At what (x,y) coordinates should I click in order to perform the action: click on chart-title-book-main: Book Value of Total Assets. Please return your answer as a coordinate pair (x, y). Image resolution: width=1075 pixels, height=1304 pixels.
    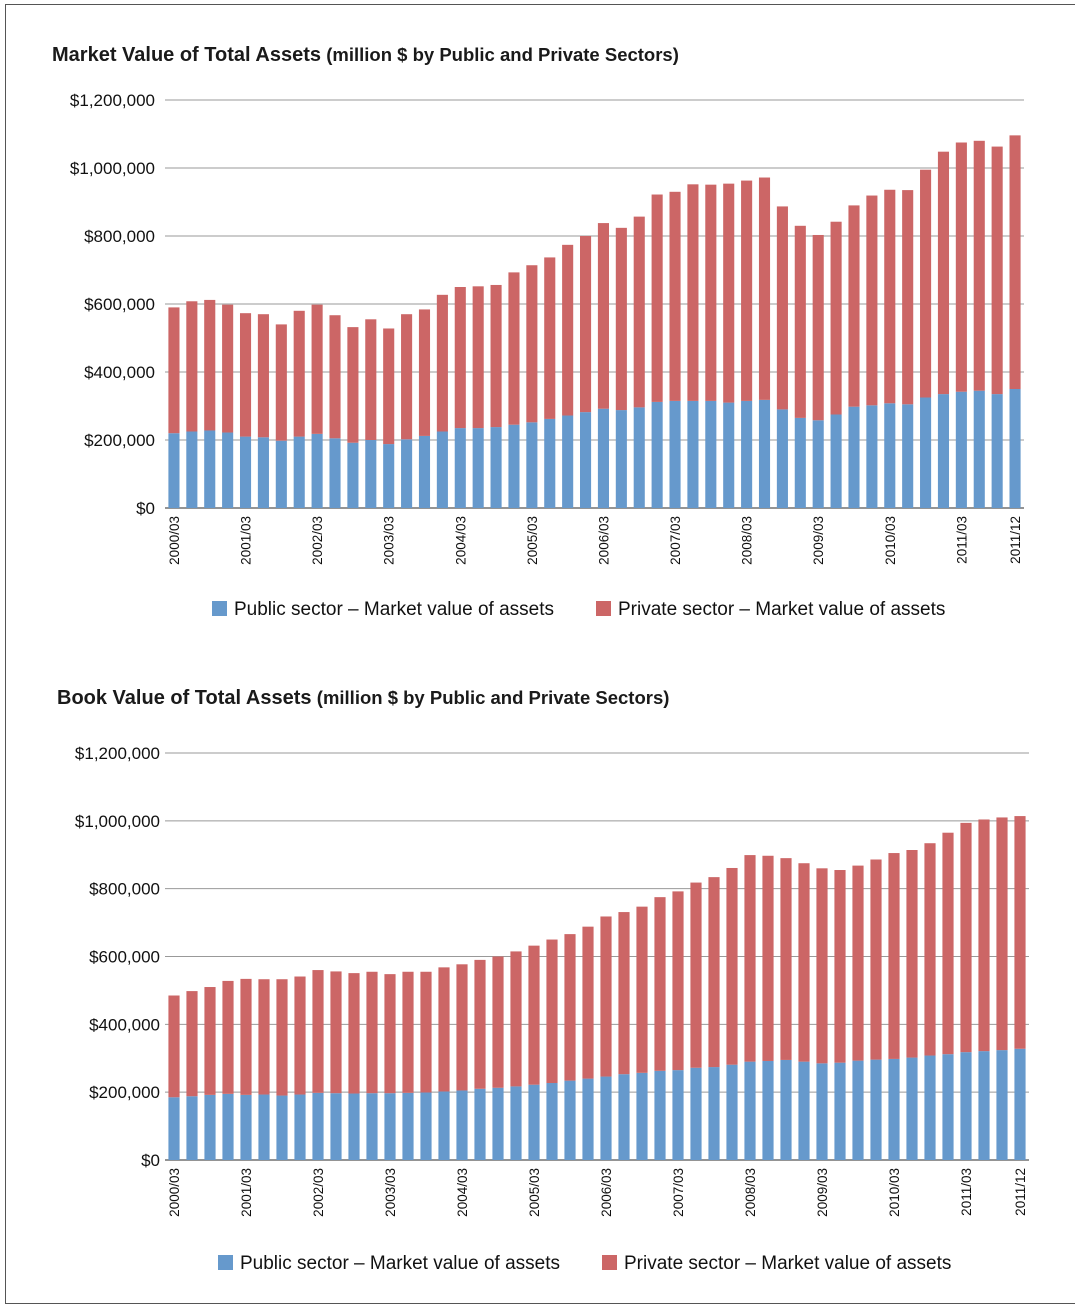
    Looking at the image, I should click on (184, 698).